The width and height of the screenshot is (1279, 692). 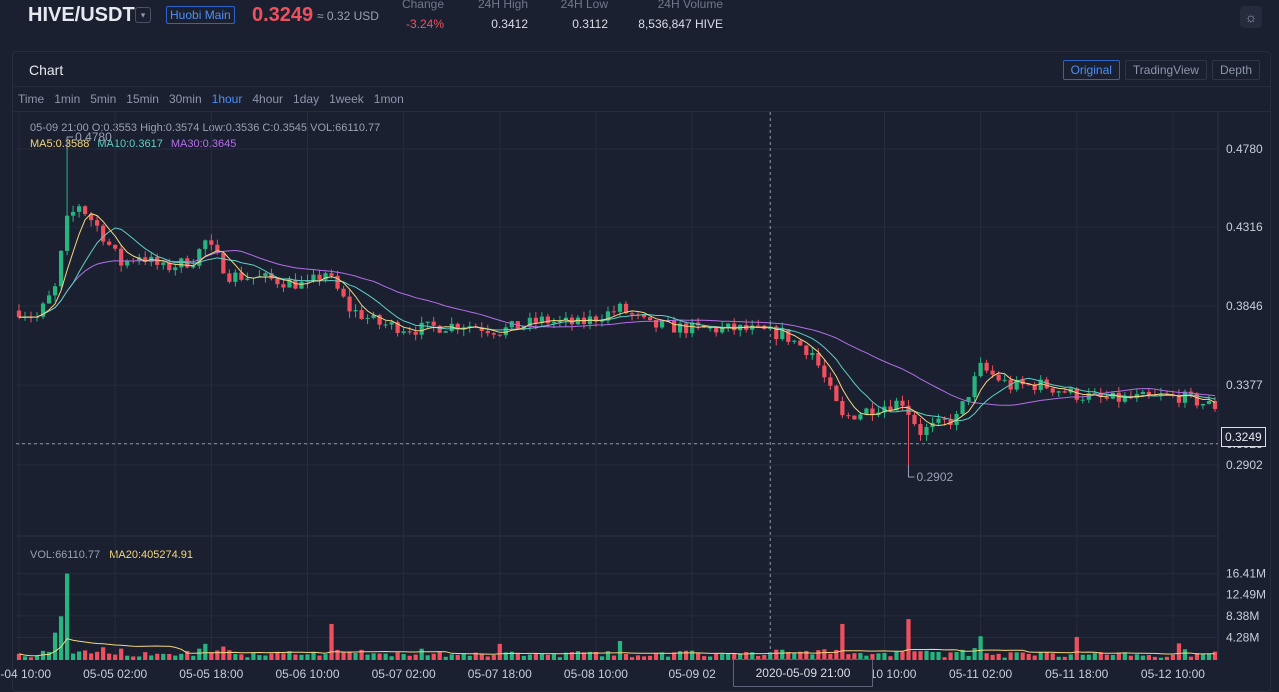 What do you see at coordinates (268, 99) in the screenshot?
I see `interval-4hour: 4hour` at bounding box center [268, 99].